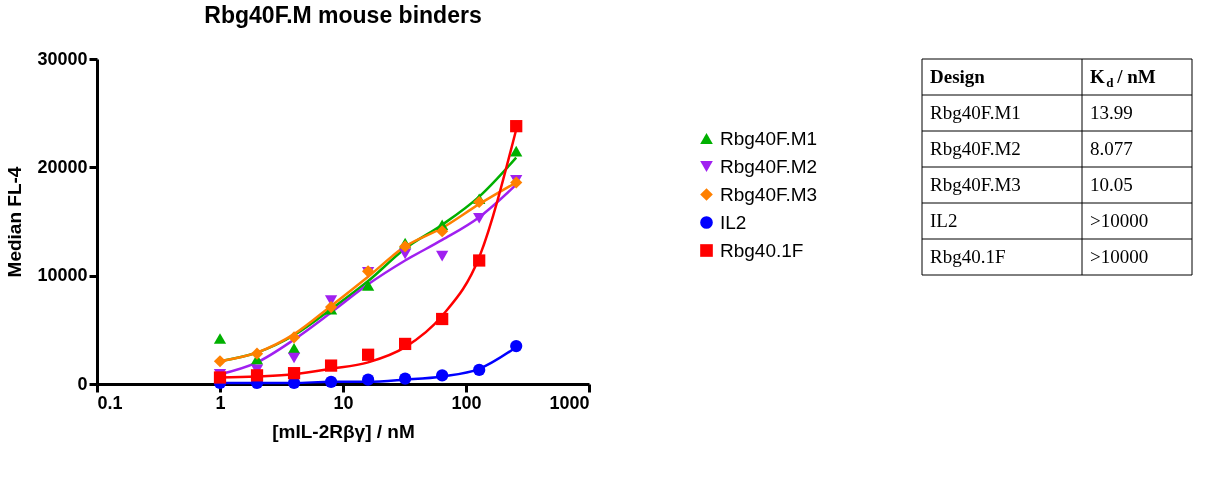 This screenshot has width=1210, height=481. What do you see at coordinates (762, 250) in the screenshot?
I see `legend-label: Rbg40.1F` at bounding box center [762, 250].